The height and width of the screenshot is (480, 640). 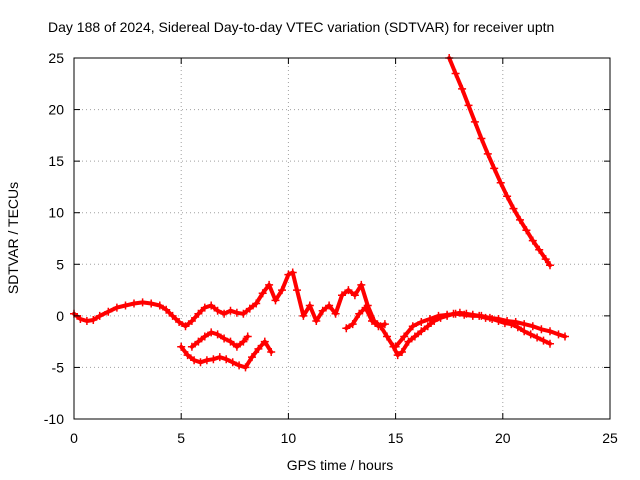 I want to click on series-arc-low-right, so click(x=480, y=330).